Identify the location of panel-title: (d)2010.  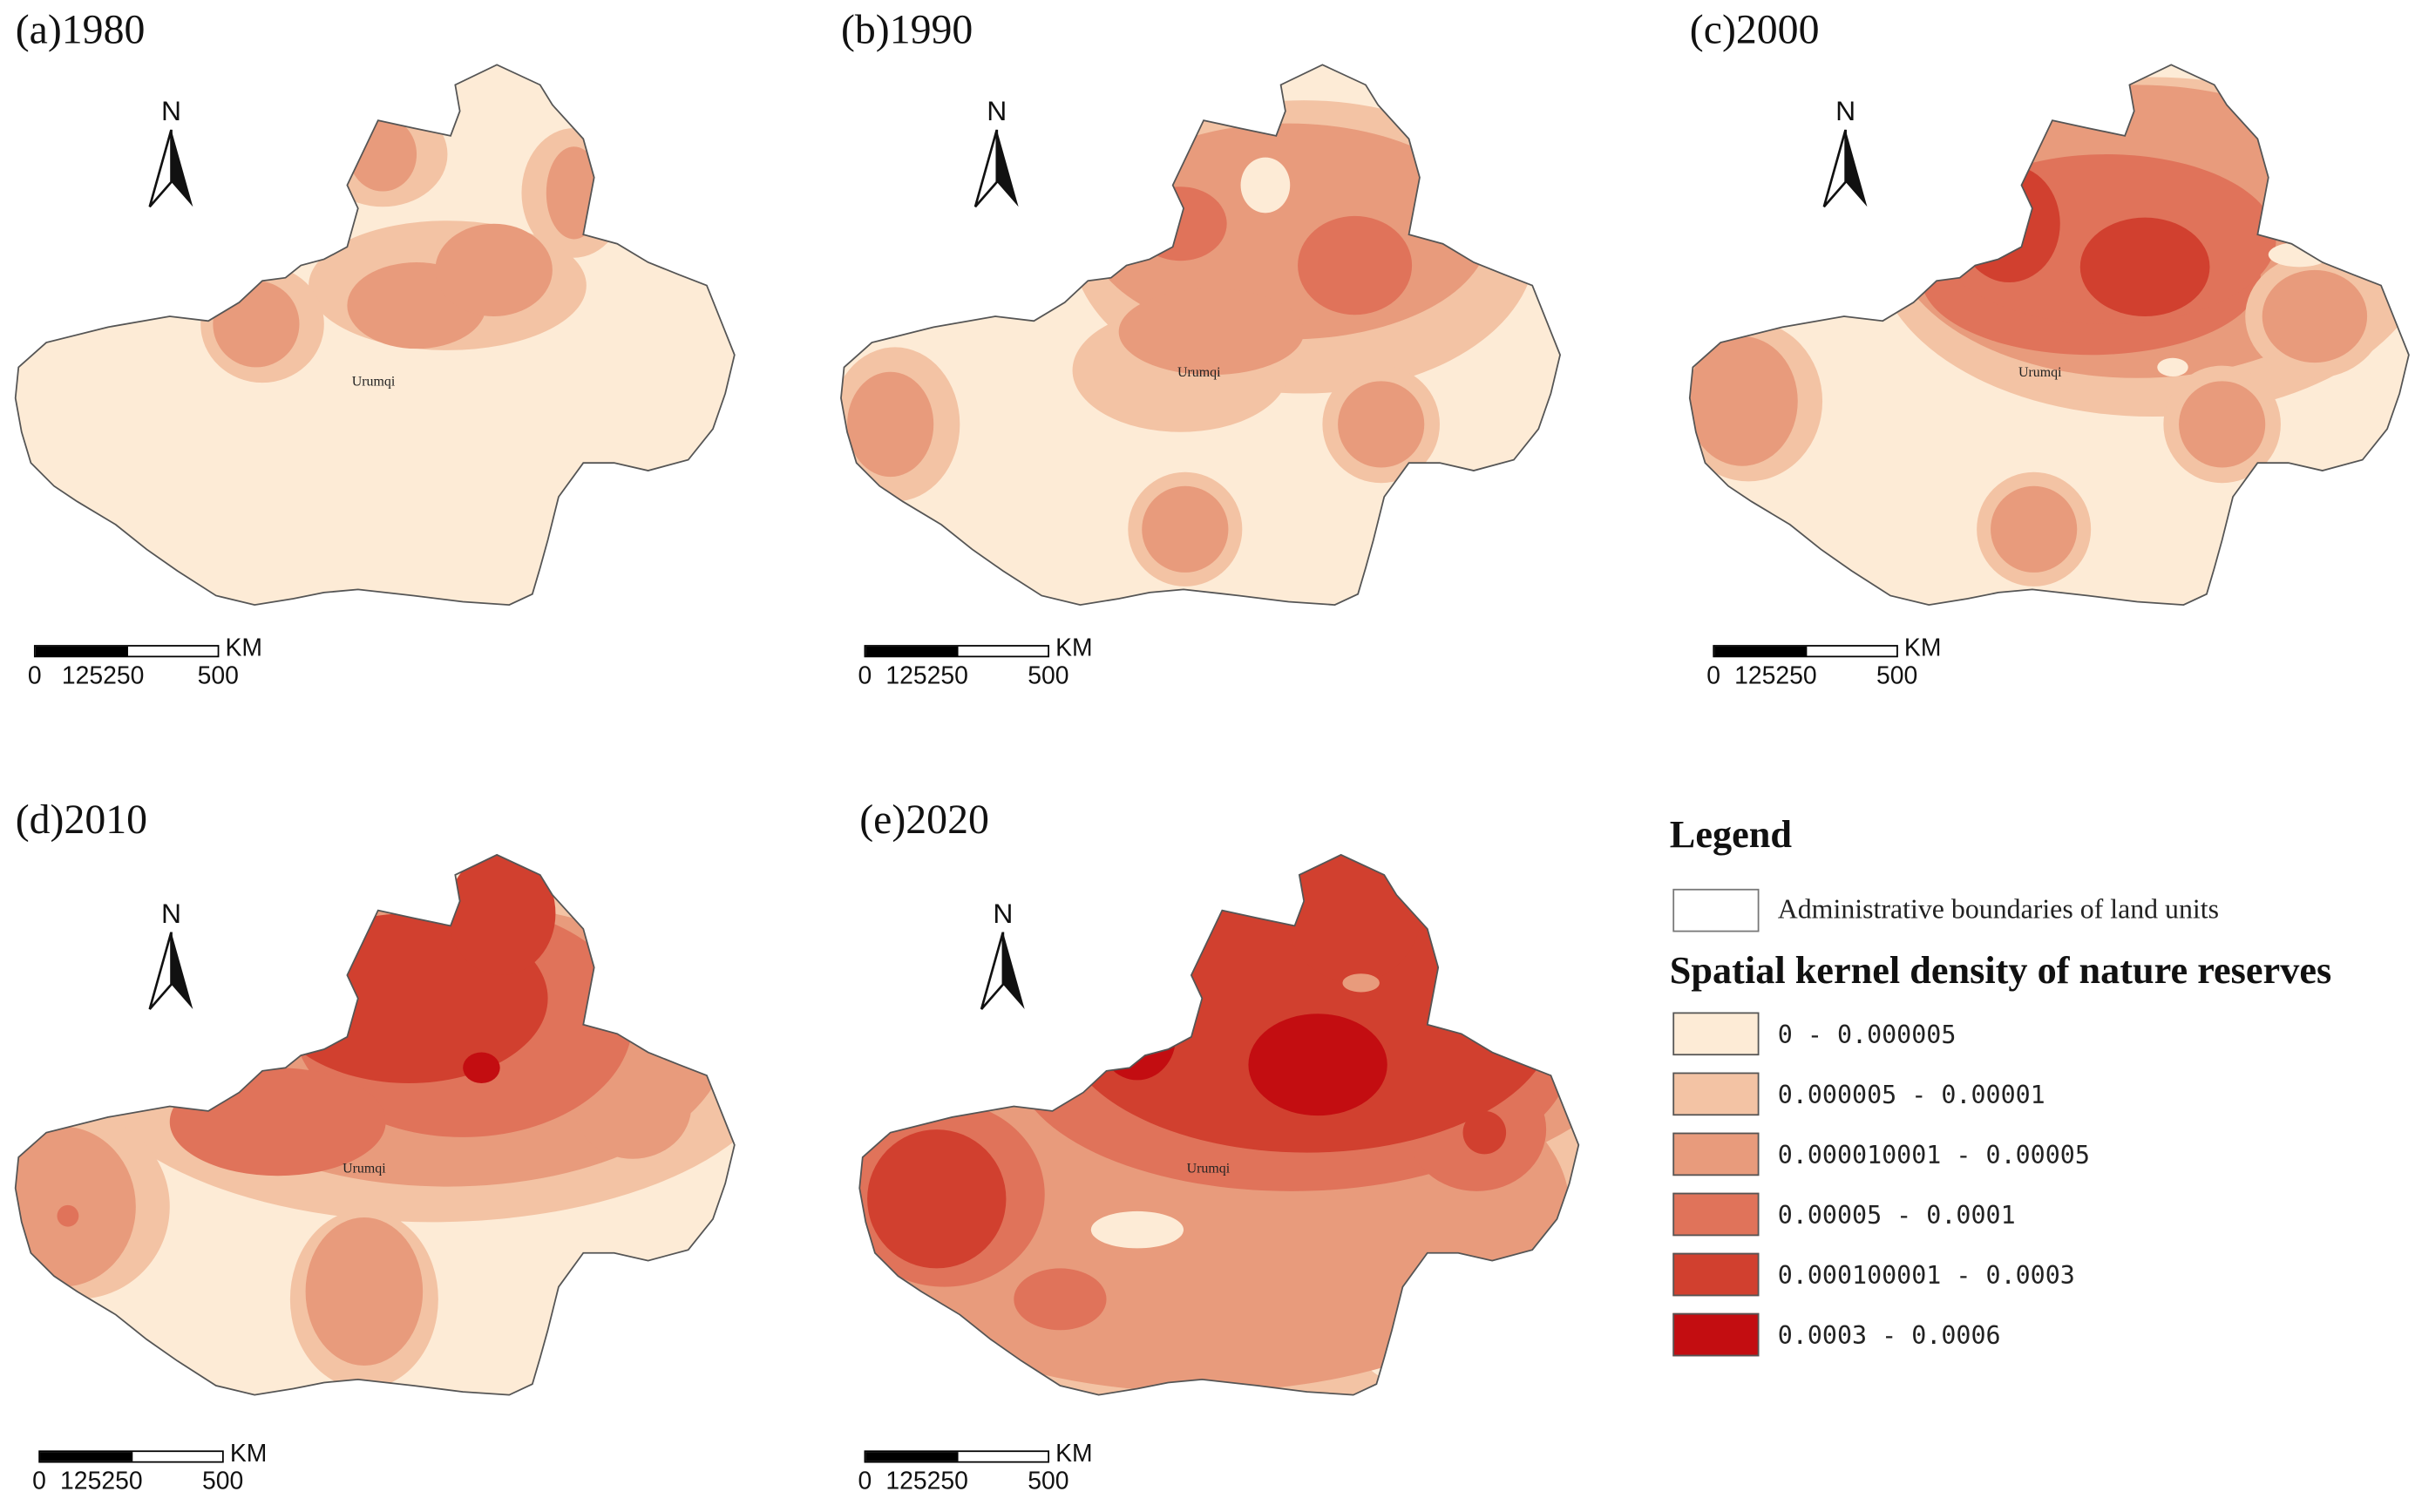
(81, 819).